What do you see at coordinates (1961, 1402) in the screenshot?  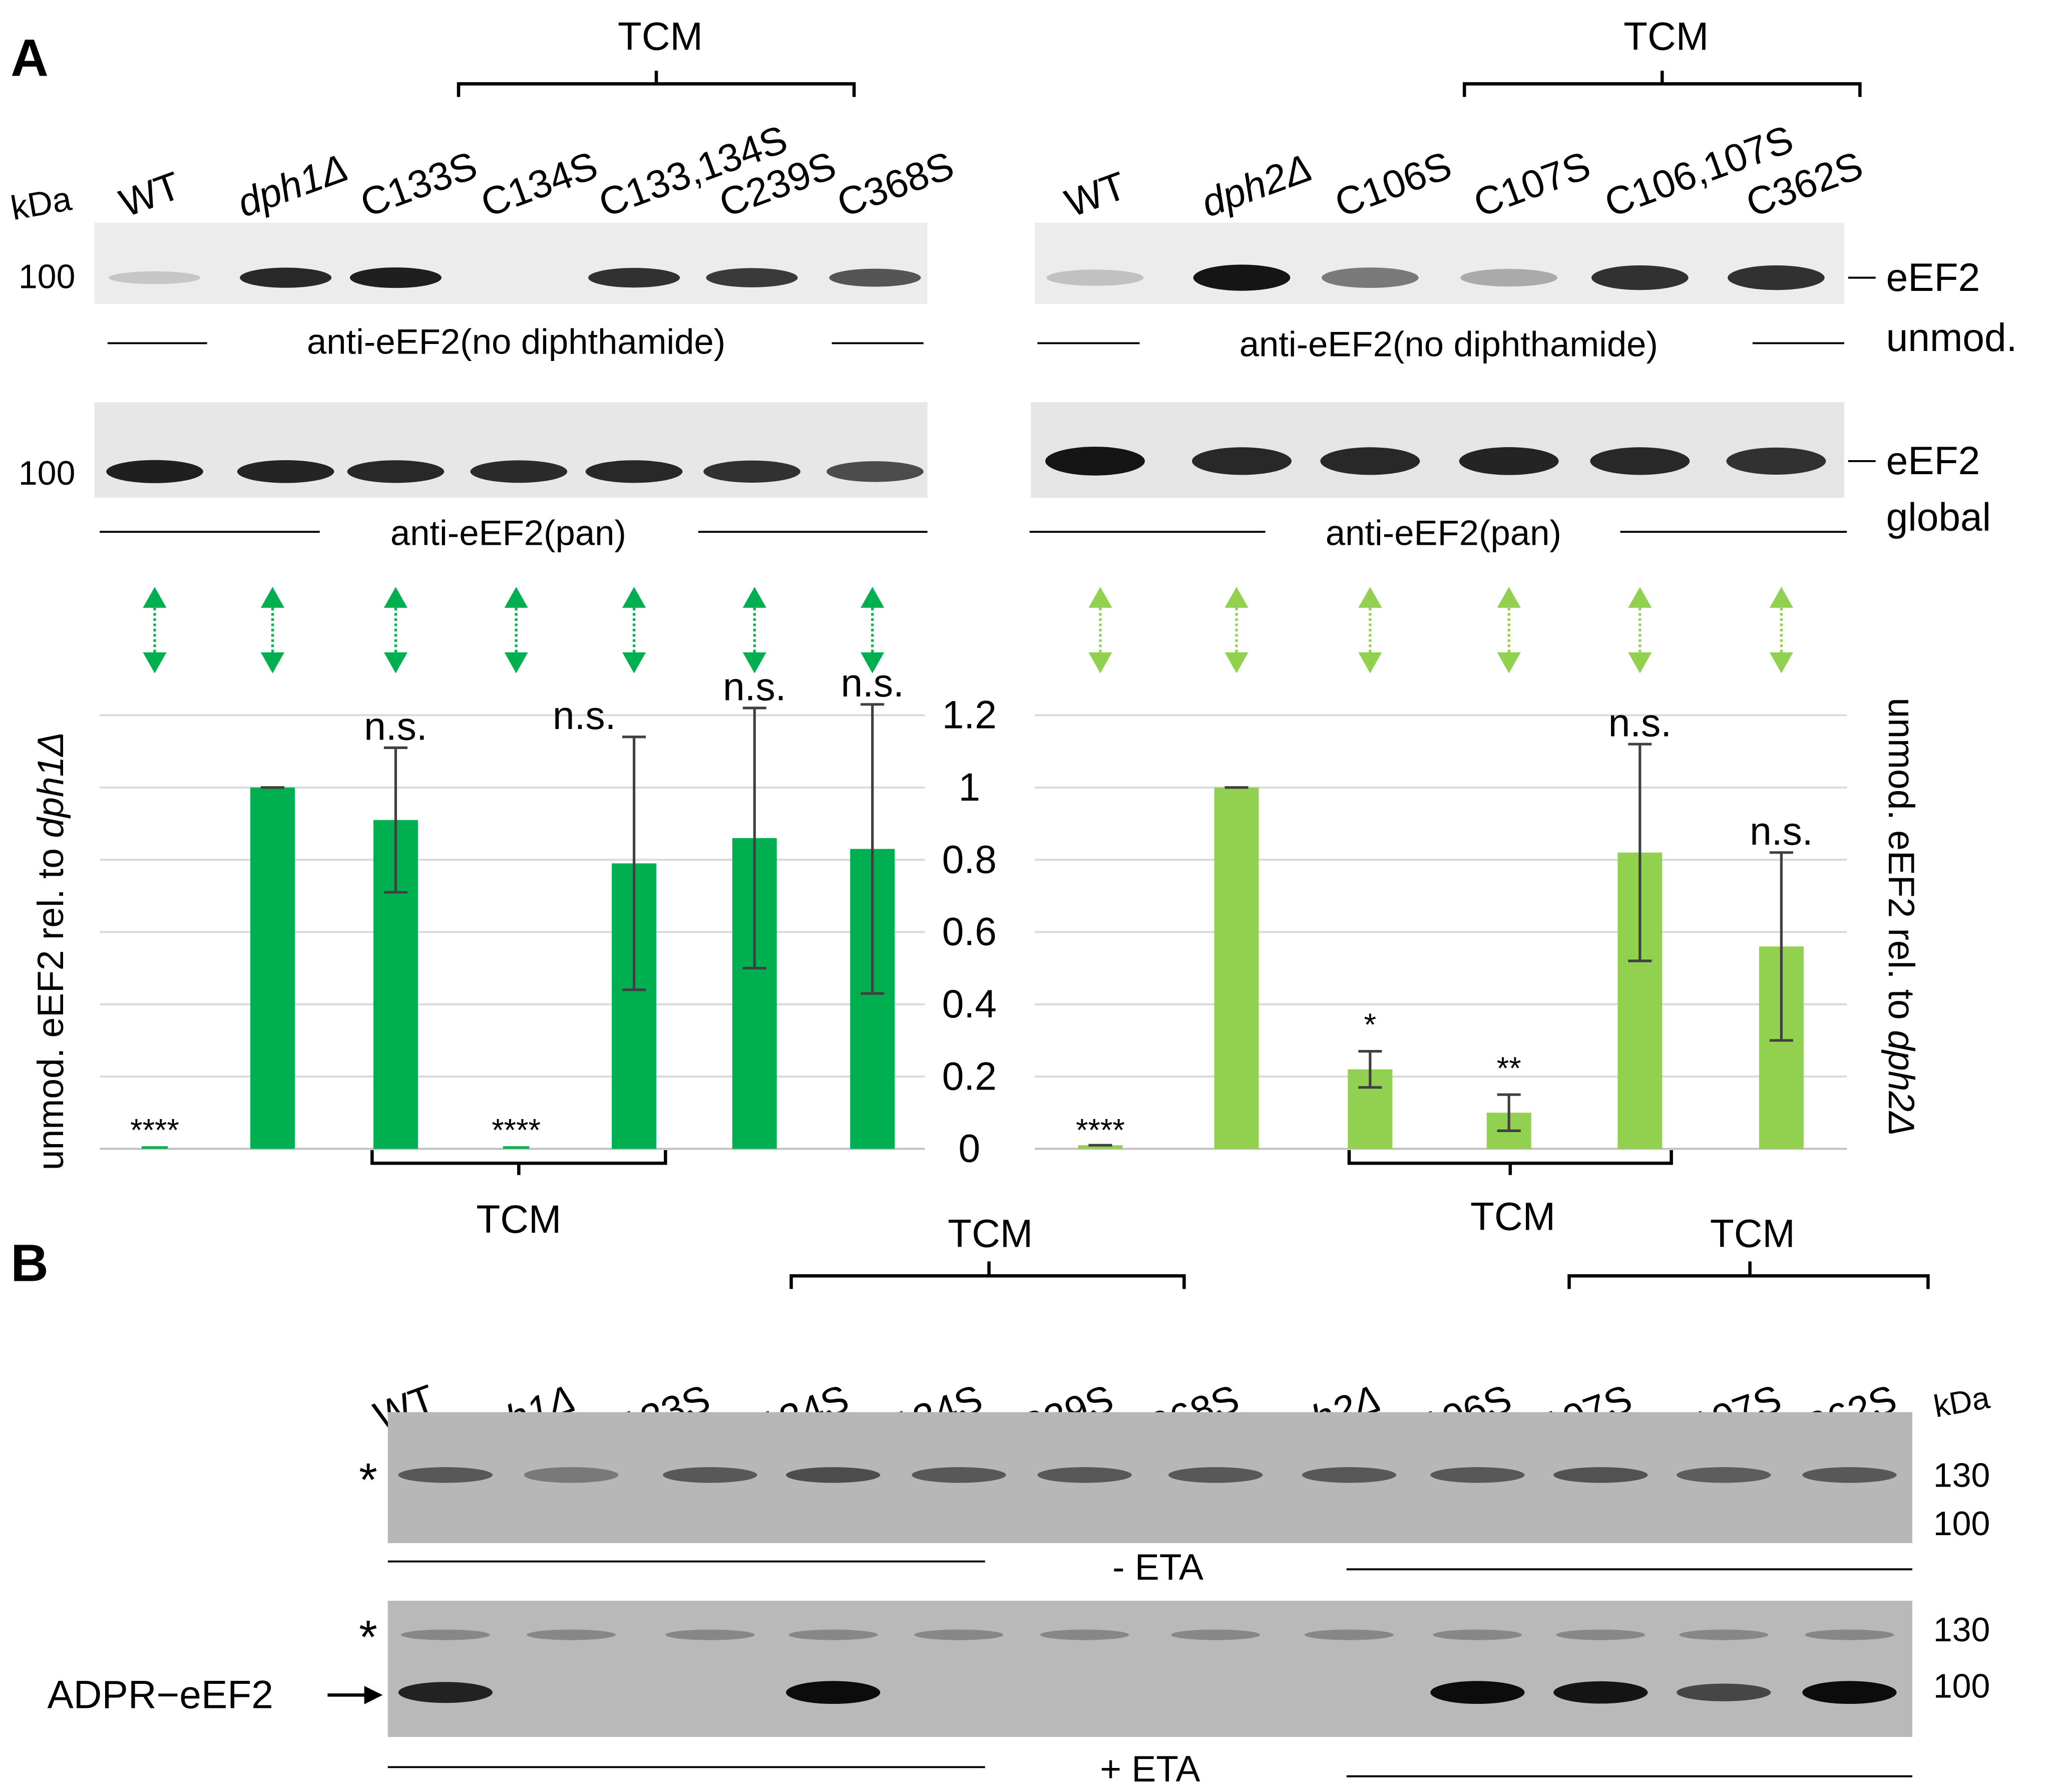 I see `kda-label-b: kDa` at bounding box center [1961, 1402].